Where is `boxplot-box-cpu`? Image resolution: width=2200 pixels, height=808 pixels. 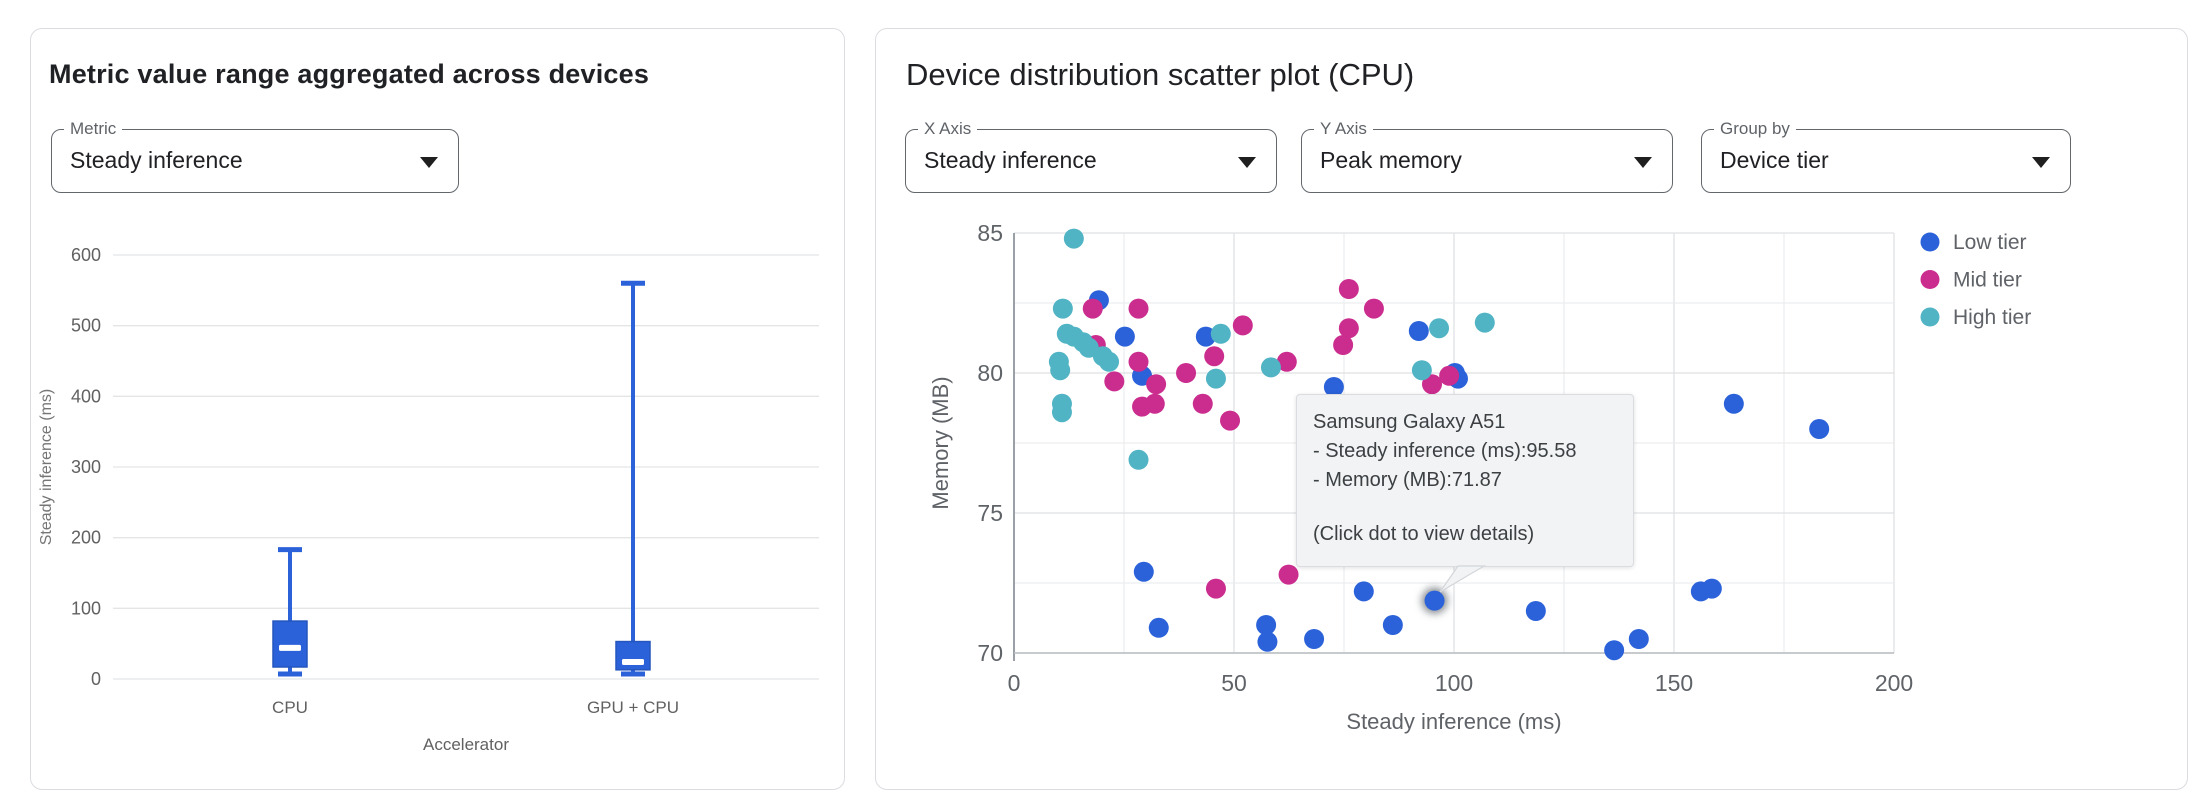
boxplot-box-cpu is located at coordinates (290, 612).